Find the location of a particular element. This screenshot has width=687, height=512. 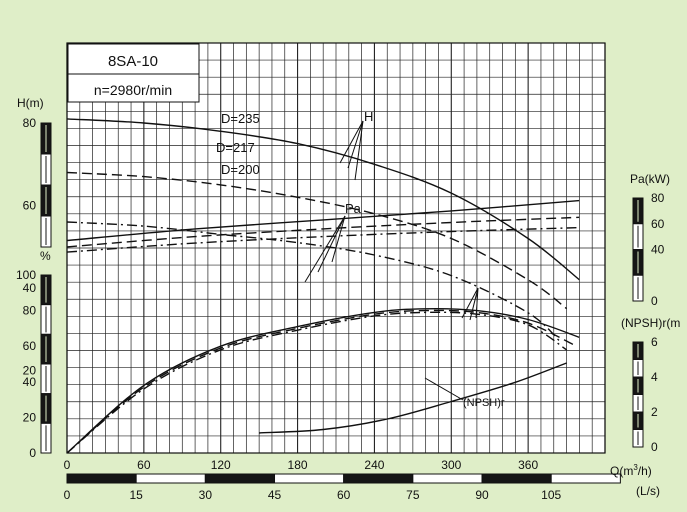

npsh-axis-scale: 0 2 4 6 is located at coordinates (645, 394).